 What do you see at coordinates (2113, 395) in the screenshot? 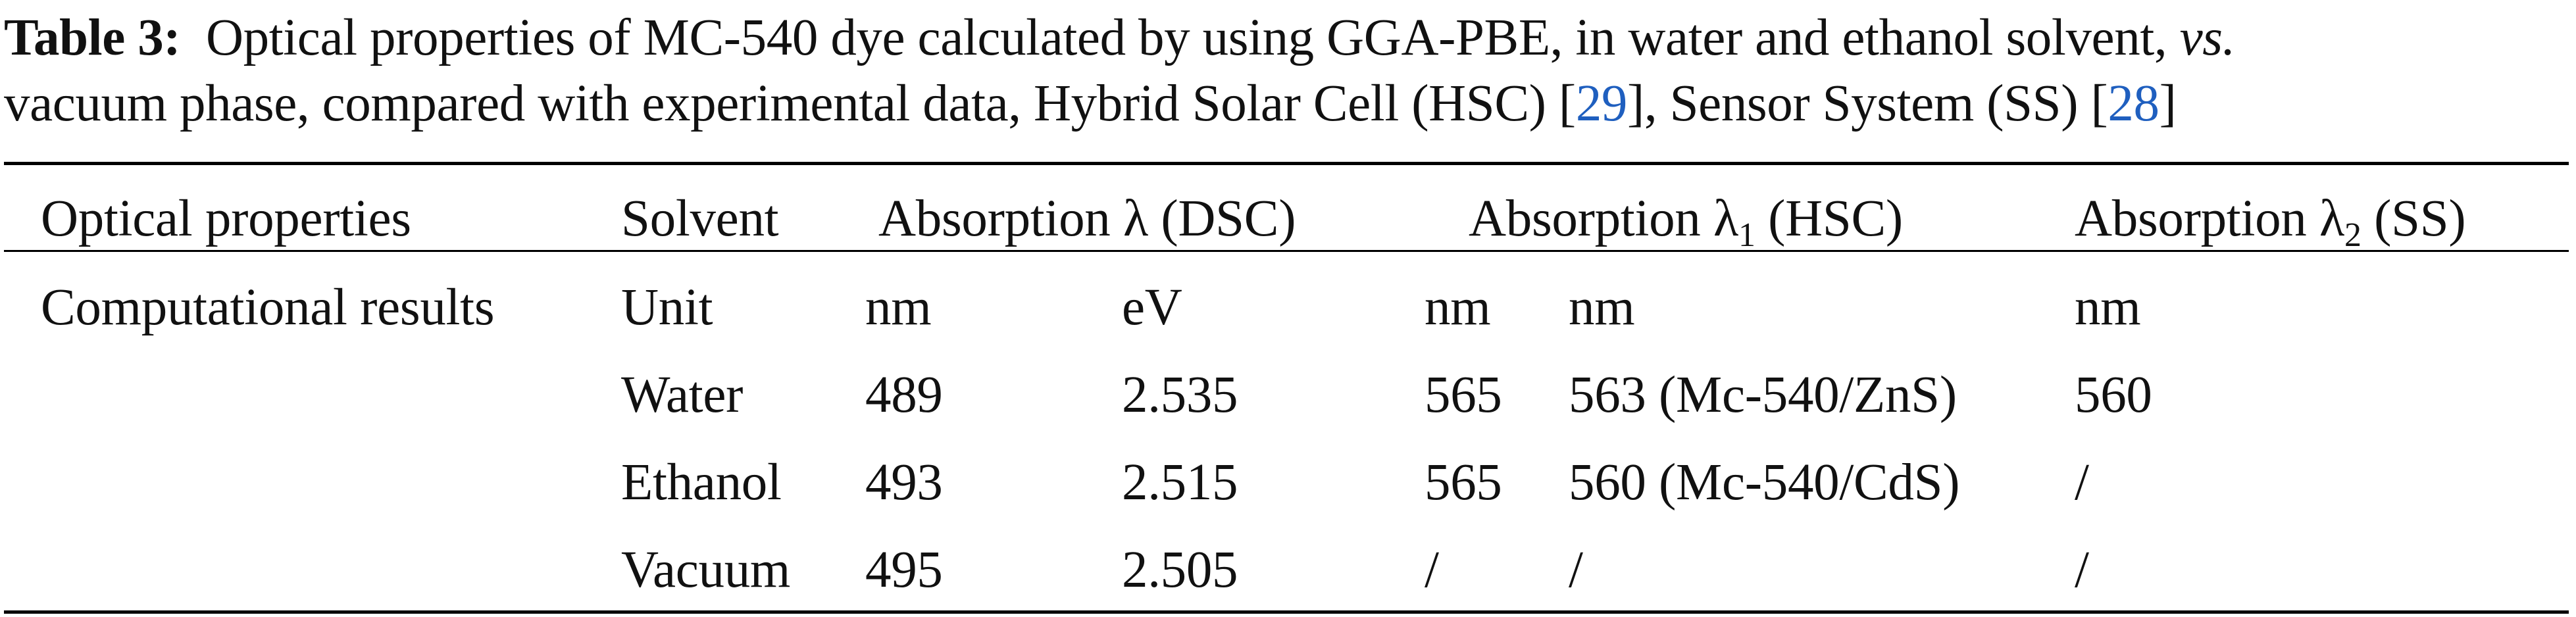
I see `table-cell-ss: 560` at bounding box center [2113, 395].